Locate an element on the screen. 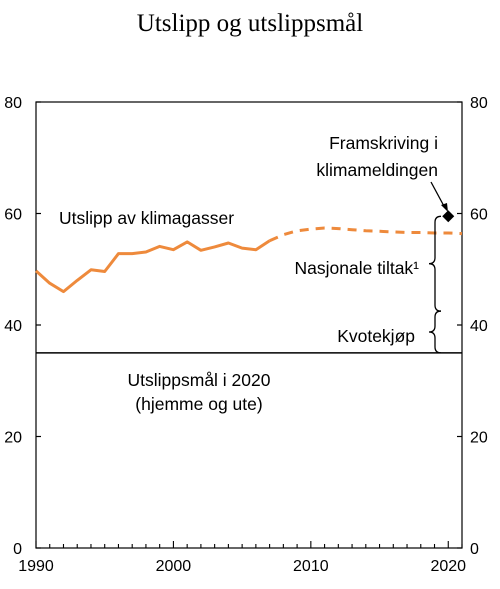  x-tick-label: 2020 is located at coordinates (448, 566).